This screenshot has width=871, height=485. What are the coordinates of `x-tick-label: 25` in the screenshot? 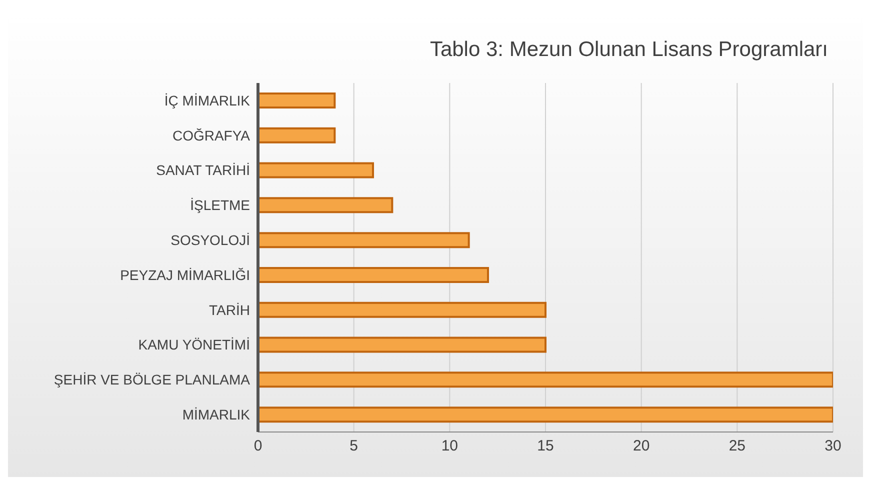 It's located at (737, 446).